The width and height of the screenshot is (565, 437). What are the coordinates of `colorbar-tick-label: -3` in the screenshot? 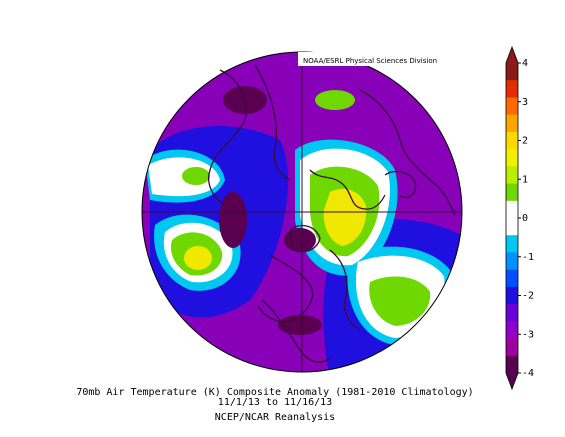 It's located at (528, 334).